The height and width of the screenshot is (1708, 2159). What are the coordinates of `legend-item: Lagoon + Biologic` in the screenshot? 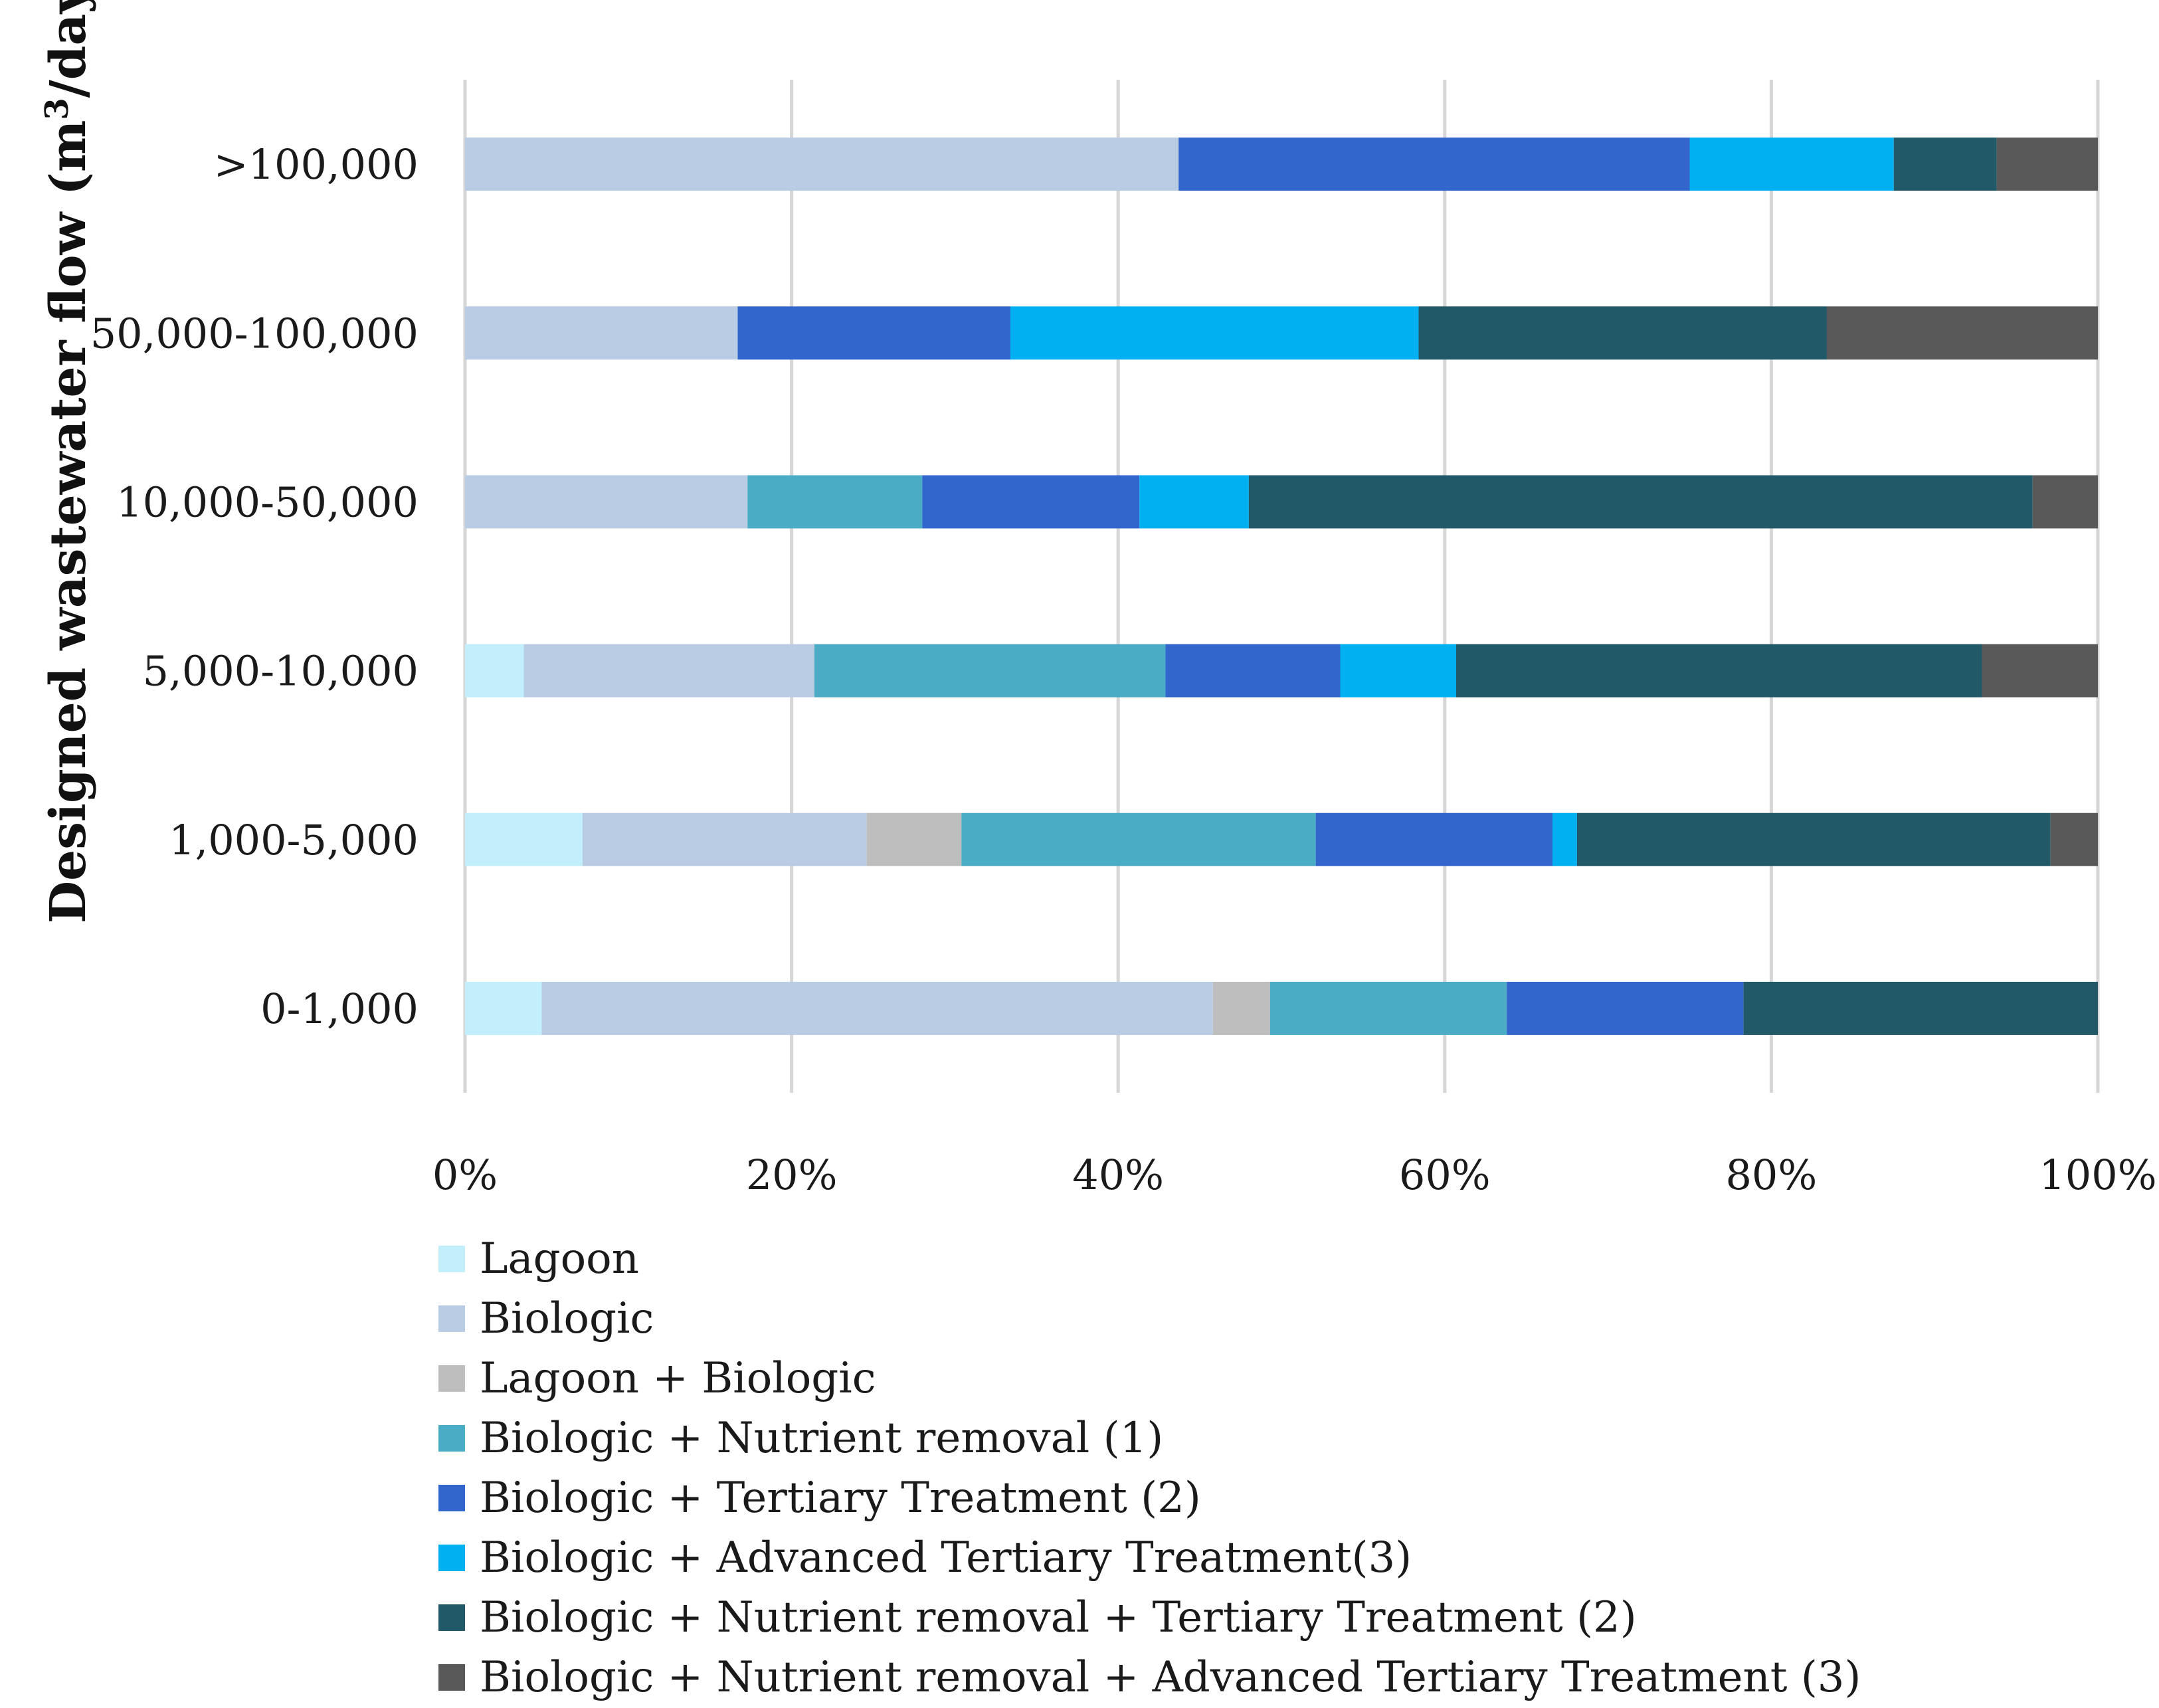 It's located at (1149, 1378).